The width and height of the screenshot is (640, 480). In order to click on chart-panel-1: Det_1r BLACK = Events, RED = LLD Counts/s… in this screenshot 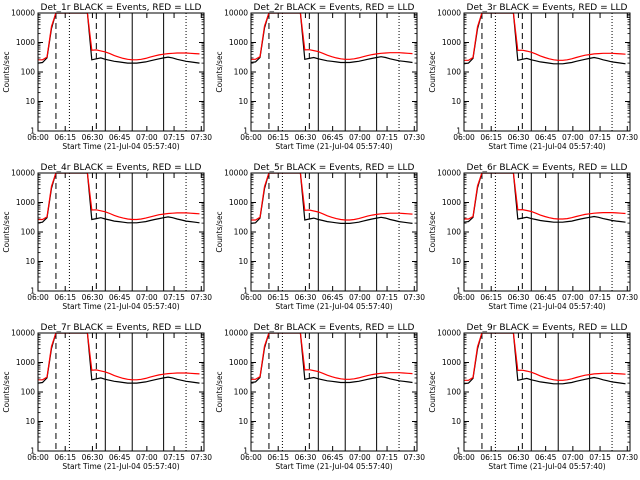, I will do `click(107, 77)`.